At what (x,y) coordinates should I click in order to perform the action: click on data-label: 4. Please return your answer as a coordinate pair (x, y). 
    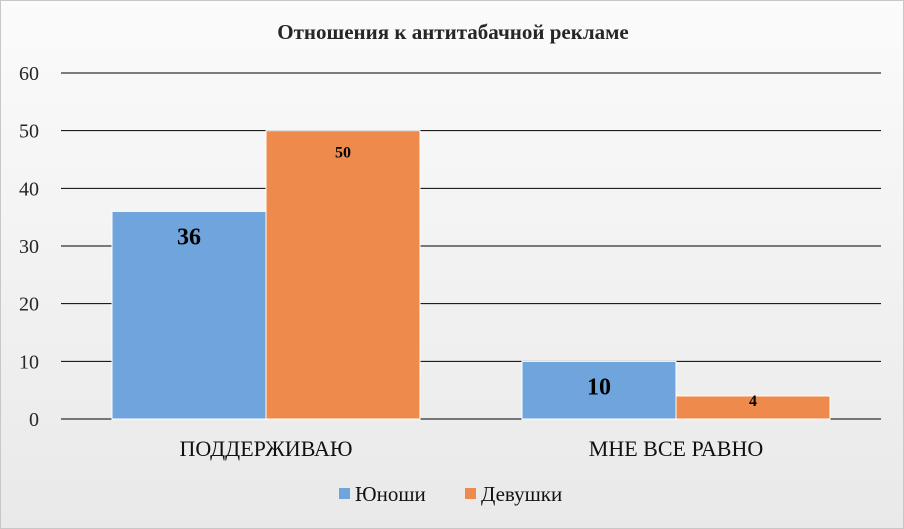
    Looking at the image, I should click on (753, 401).